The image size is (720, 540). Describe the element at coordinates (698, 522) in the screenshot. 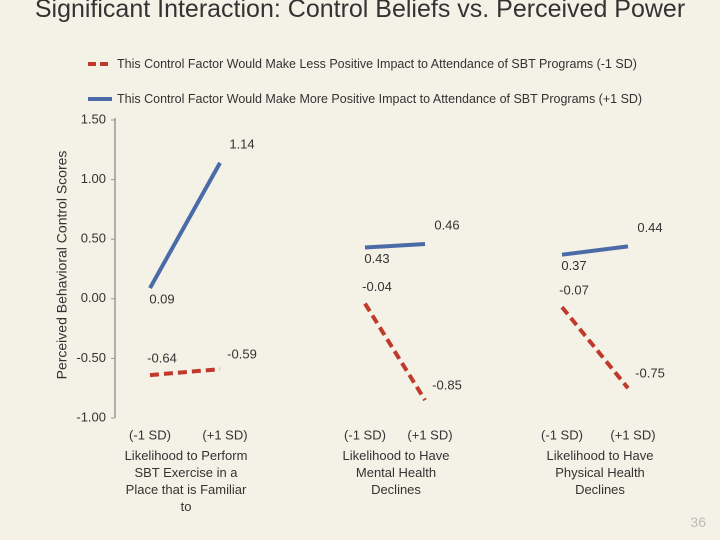

I see `page-number: 36` at that location.